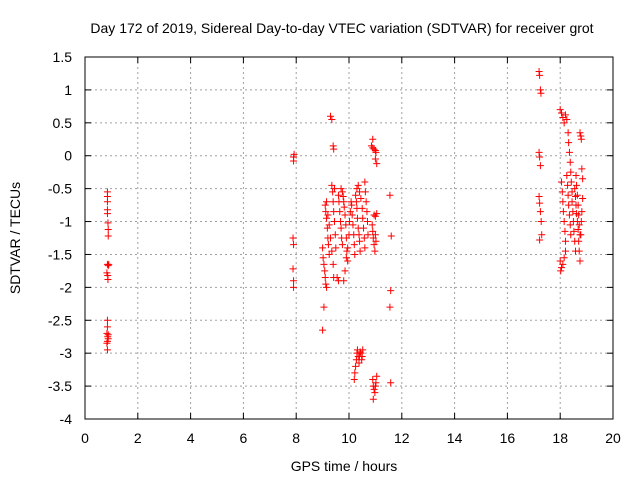 Image resolution: width=640 pixels, height=480 pixels. Describe the element at coordinates (560, 438) in the screenshot. I see `x-tick-label: 18` at that location.